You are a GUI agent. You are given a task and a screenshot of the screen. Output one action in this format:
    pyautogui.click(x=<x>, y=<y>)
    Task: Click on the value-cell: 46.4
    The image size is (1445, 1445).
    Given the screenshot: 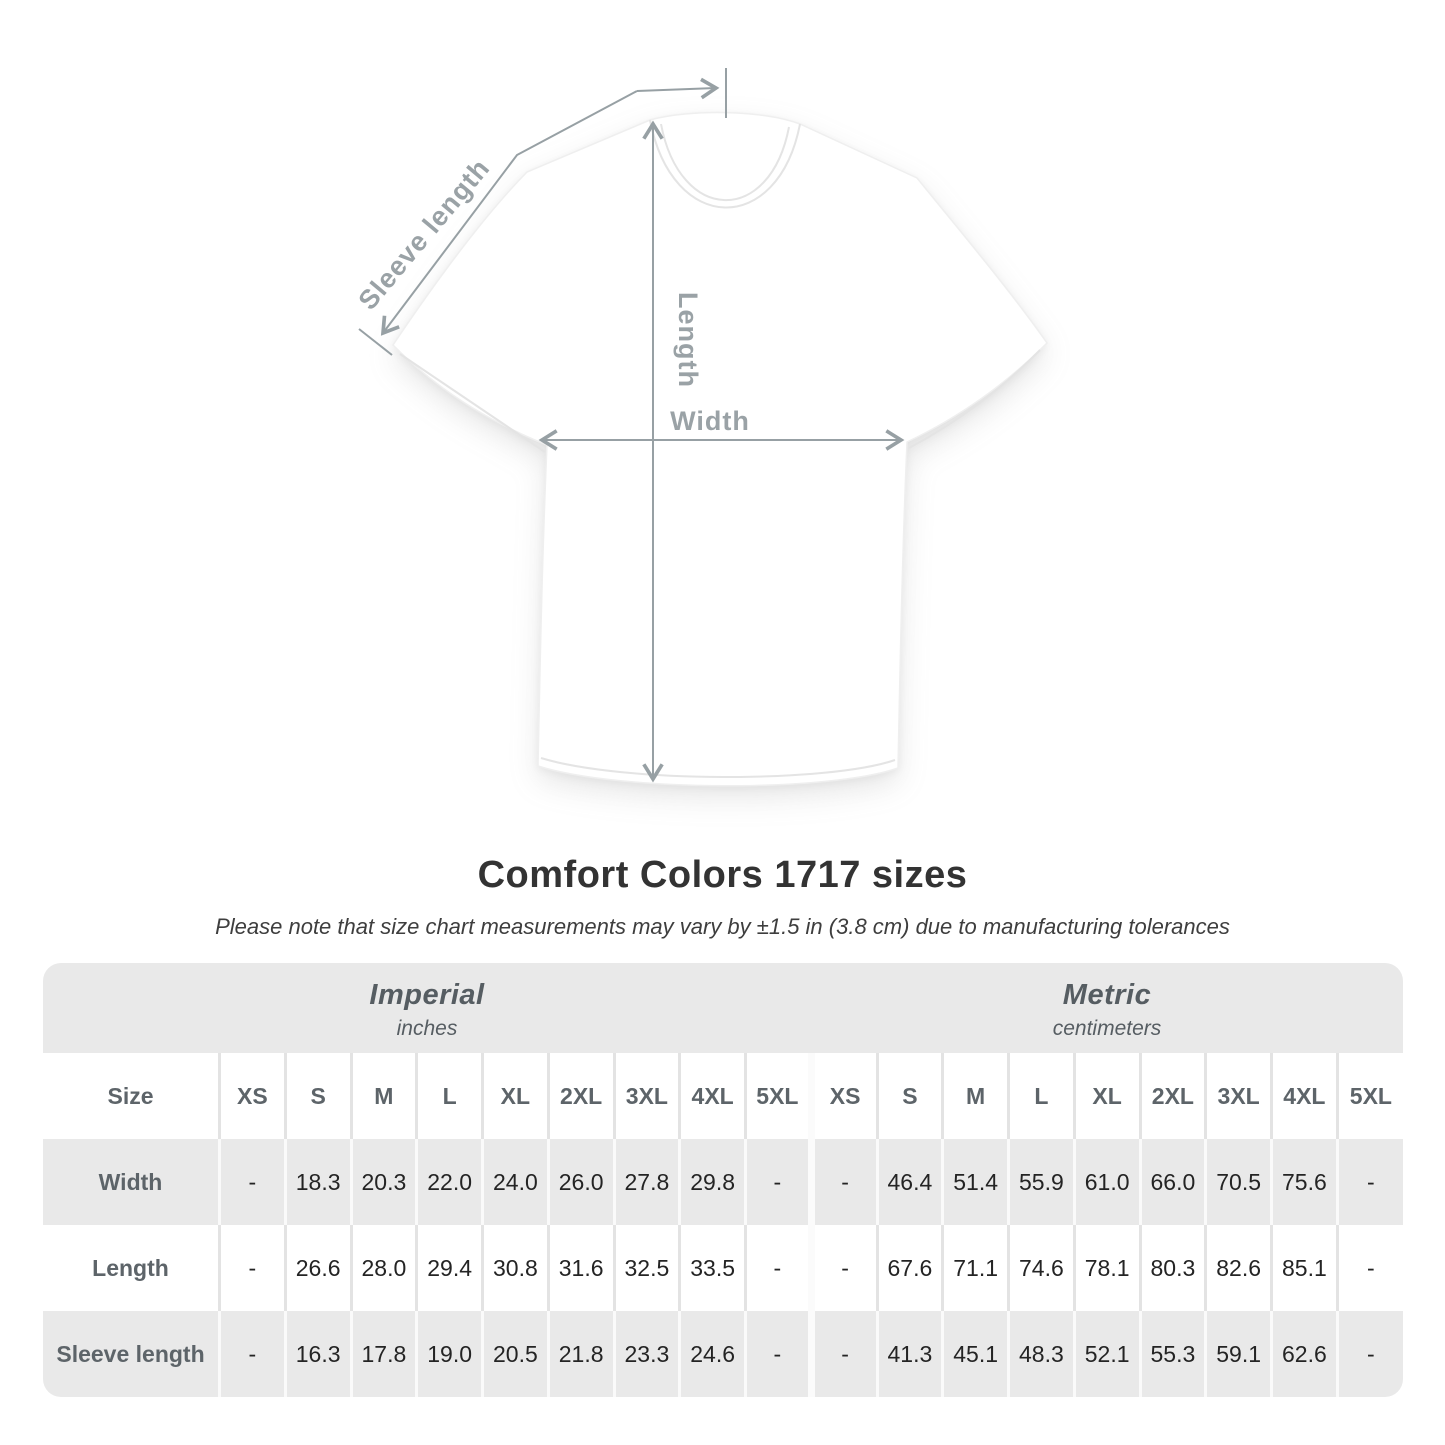 What is the action you would take?
    pyautogui.click(x=909, y=1182)
    